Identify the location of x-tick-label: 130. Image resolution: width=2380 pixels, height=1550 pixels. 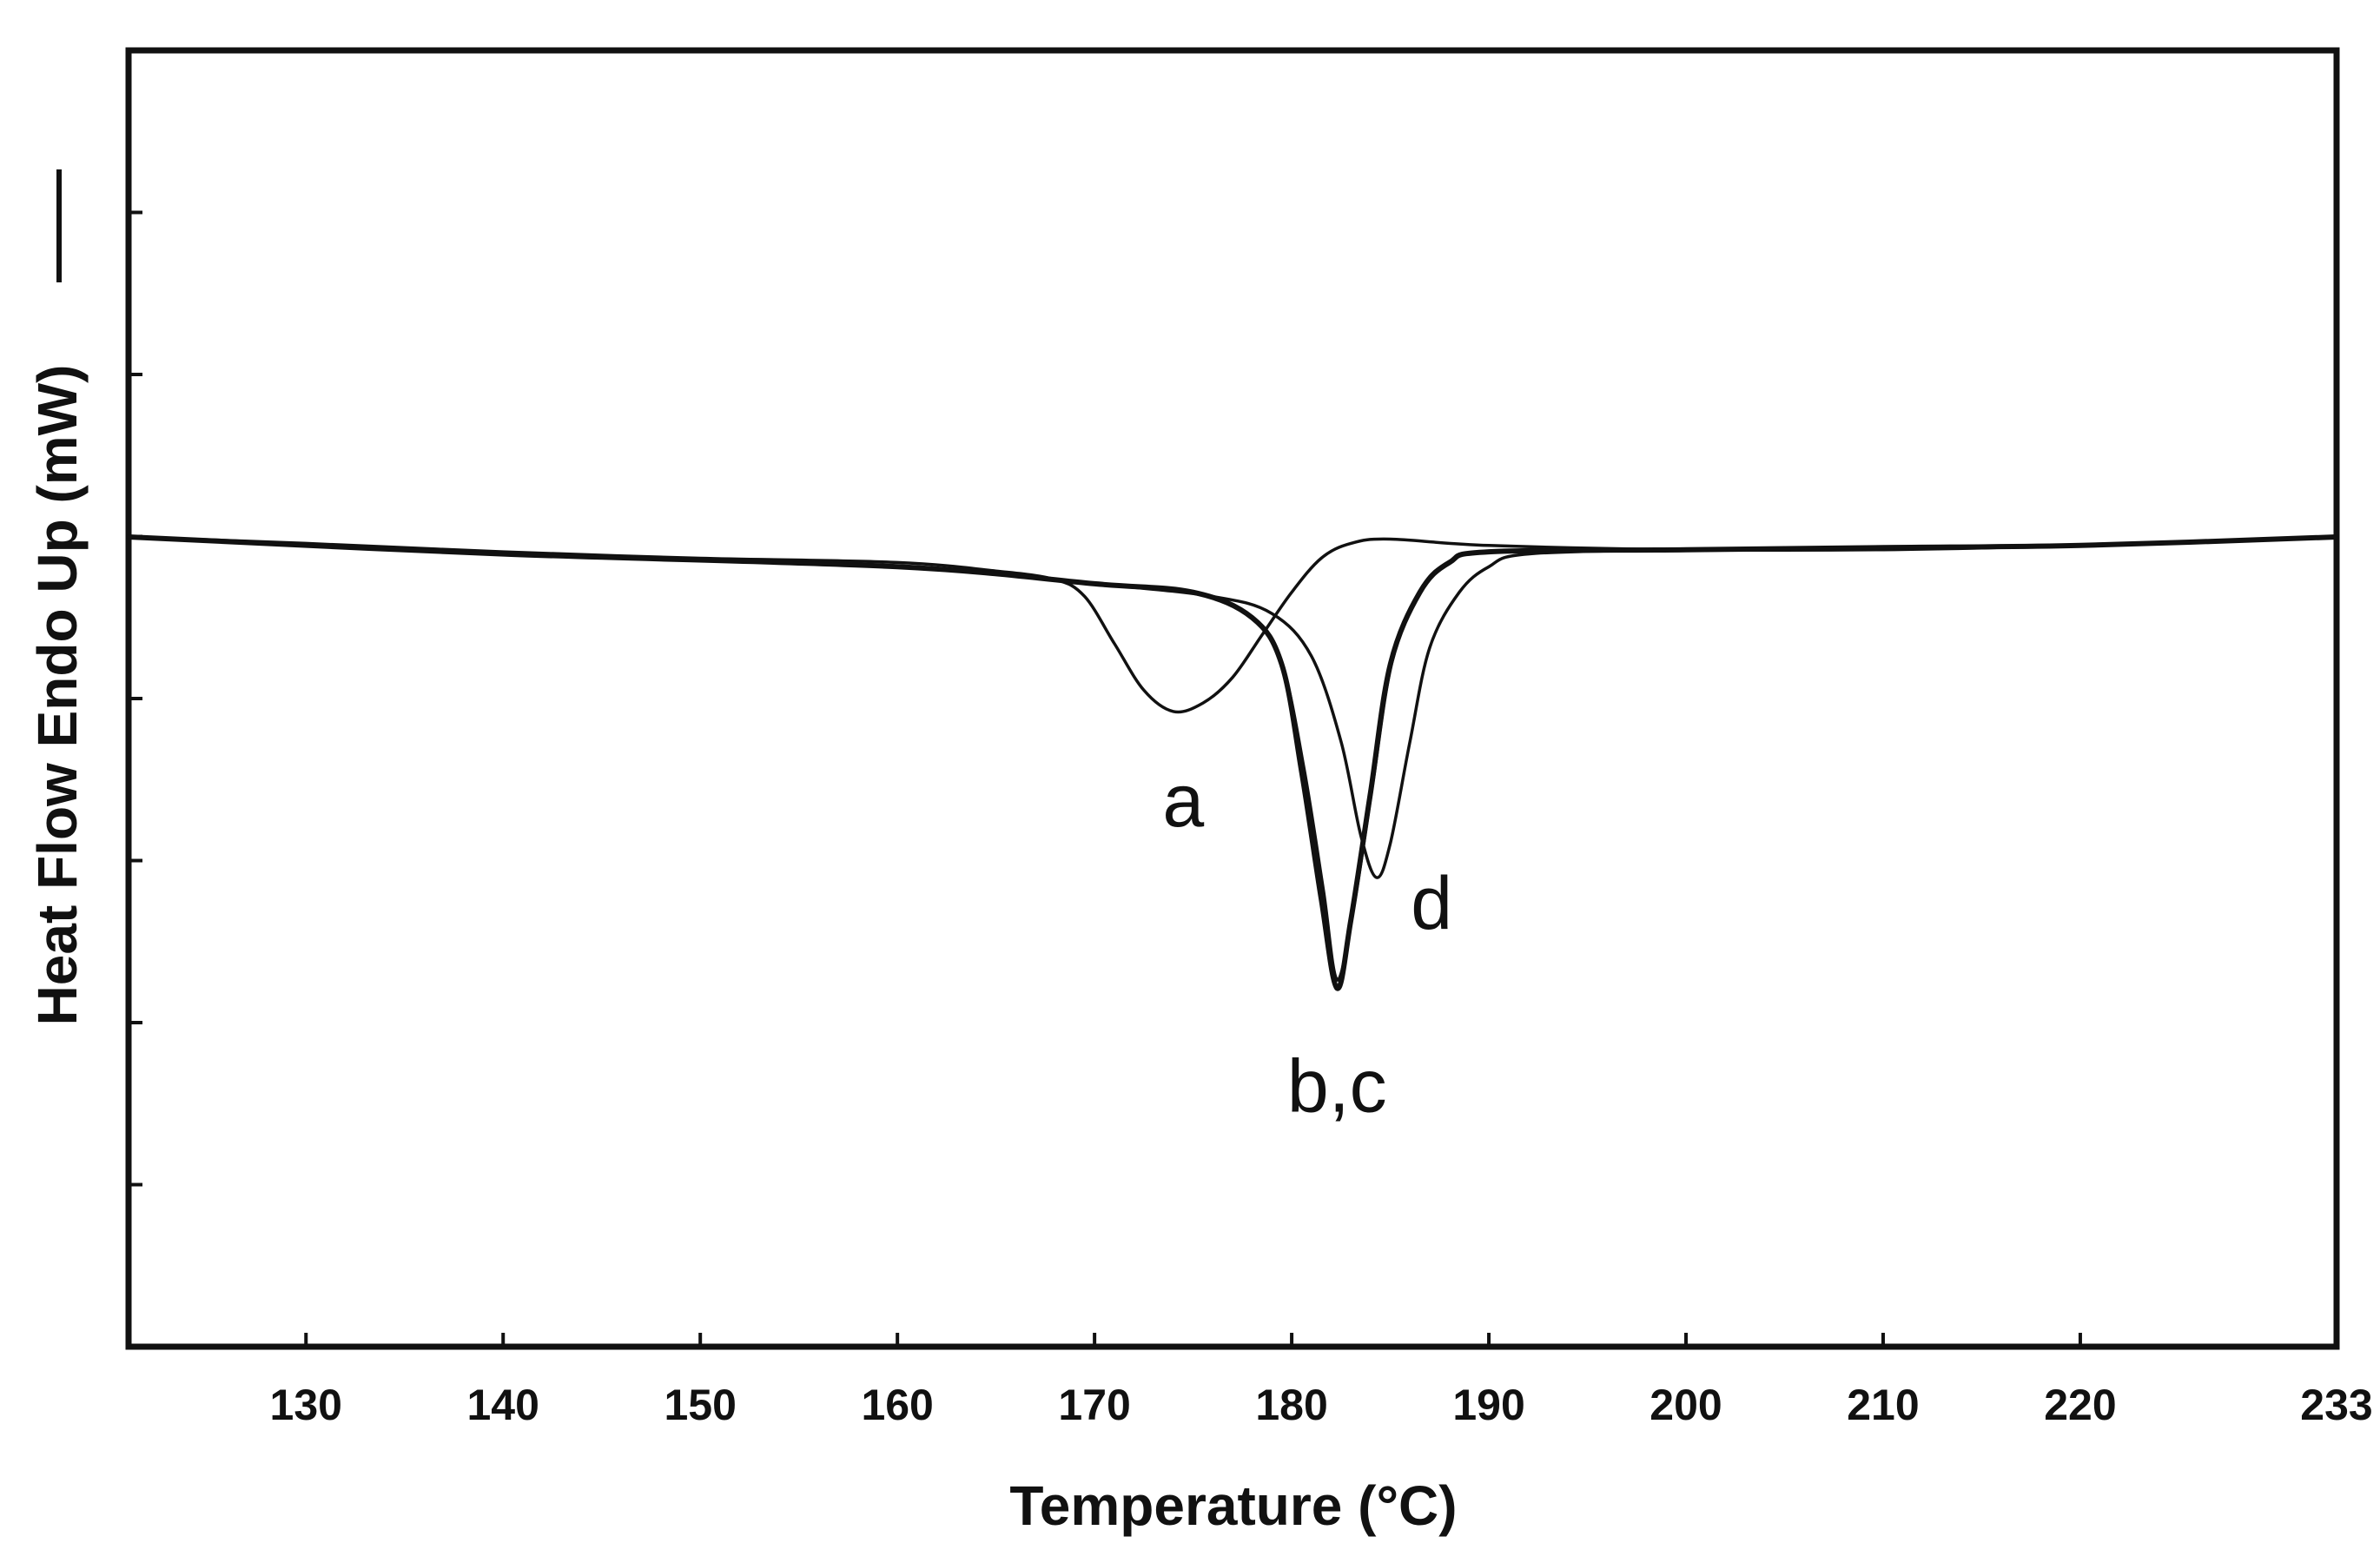
(306, 1405).